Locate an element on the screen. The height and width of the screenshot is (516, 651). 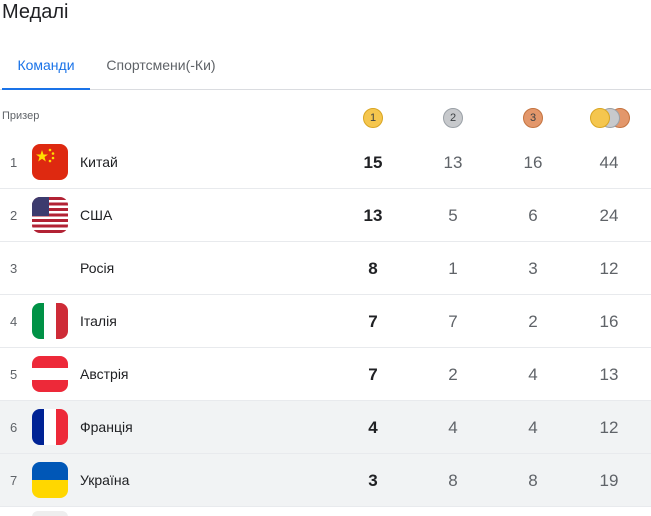
table-row: 4 Італія 7 7 2 16 is located at coordinates (325, 321).